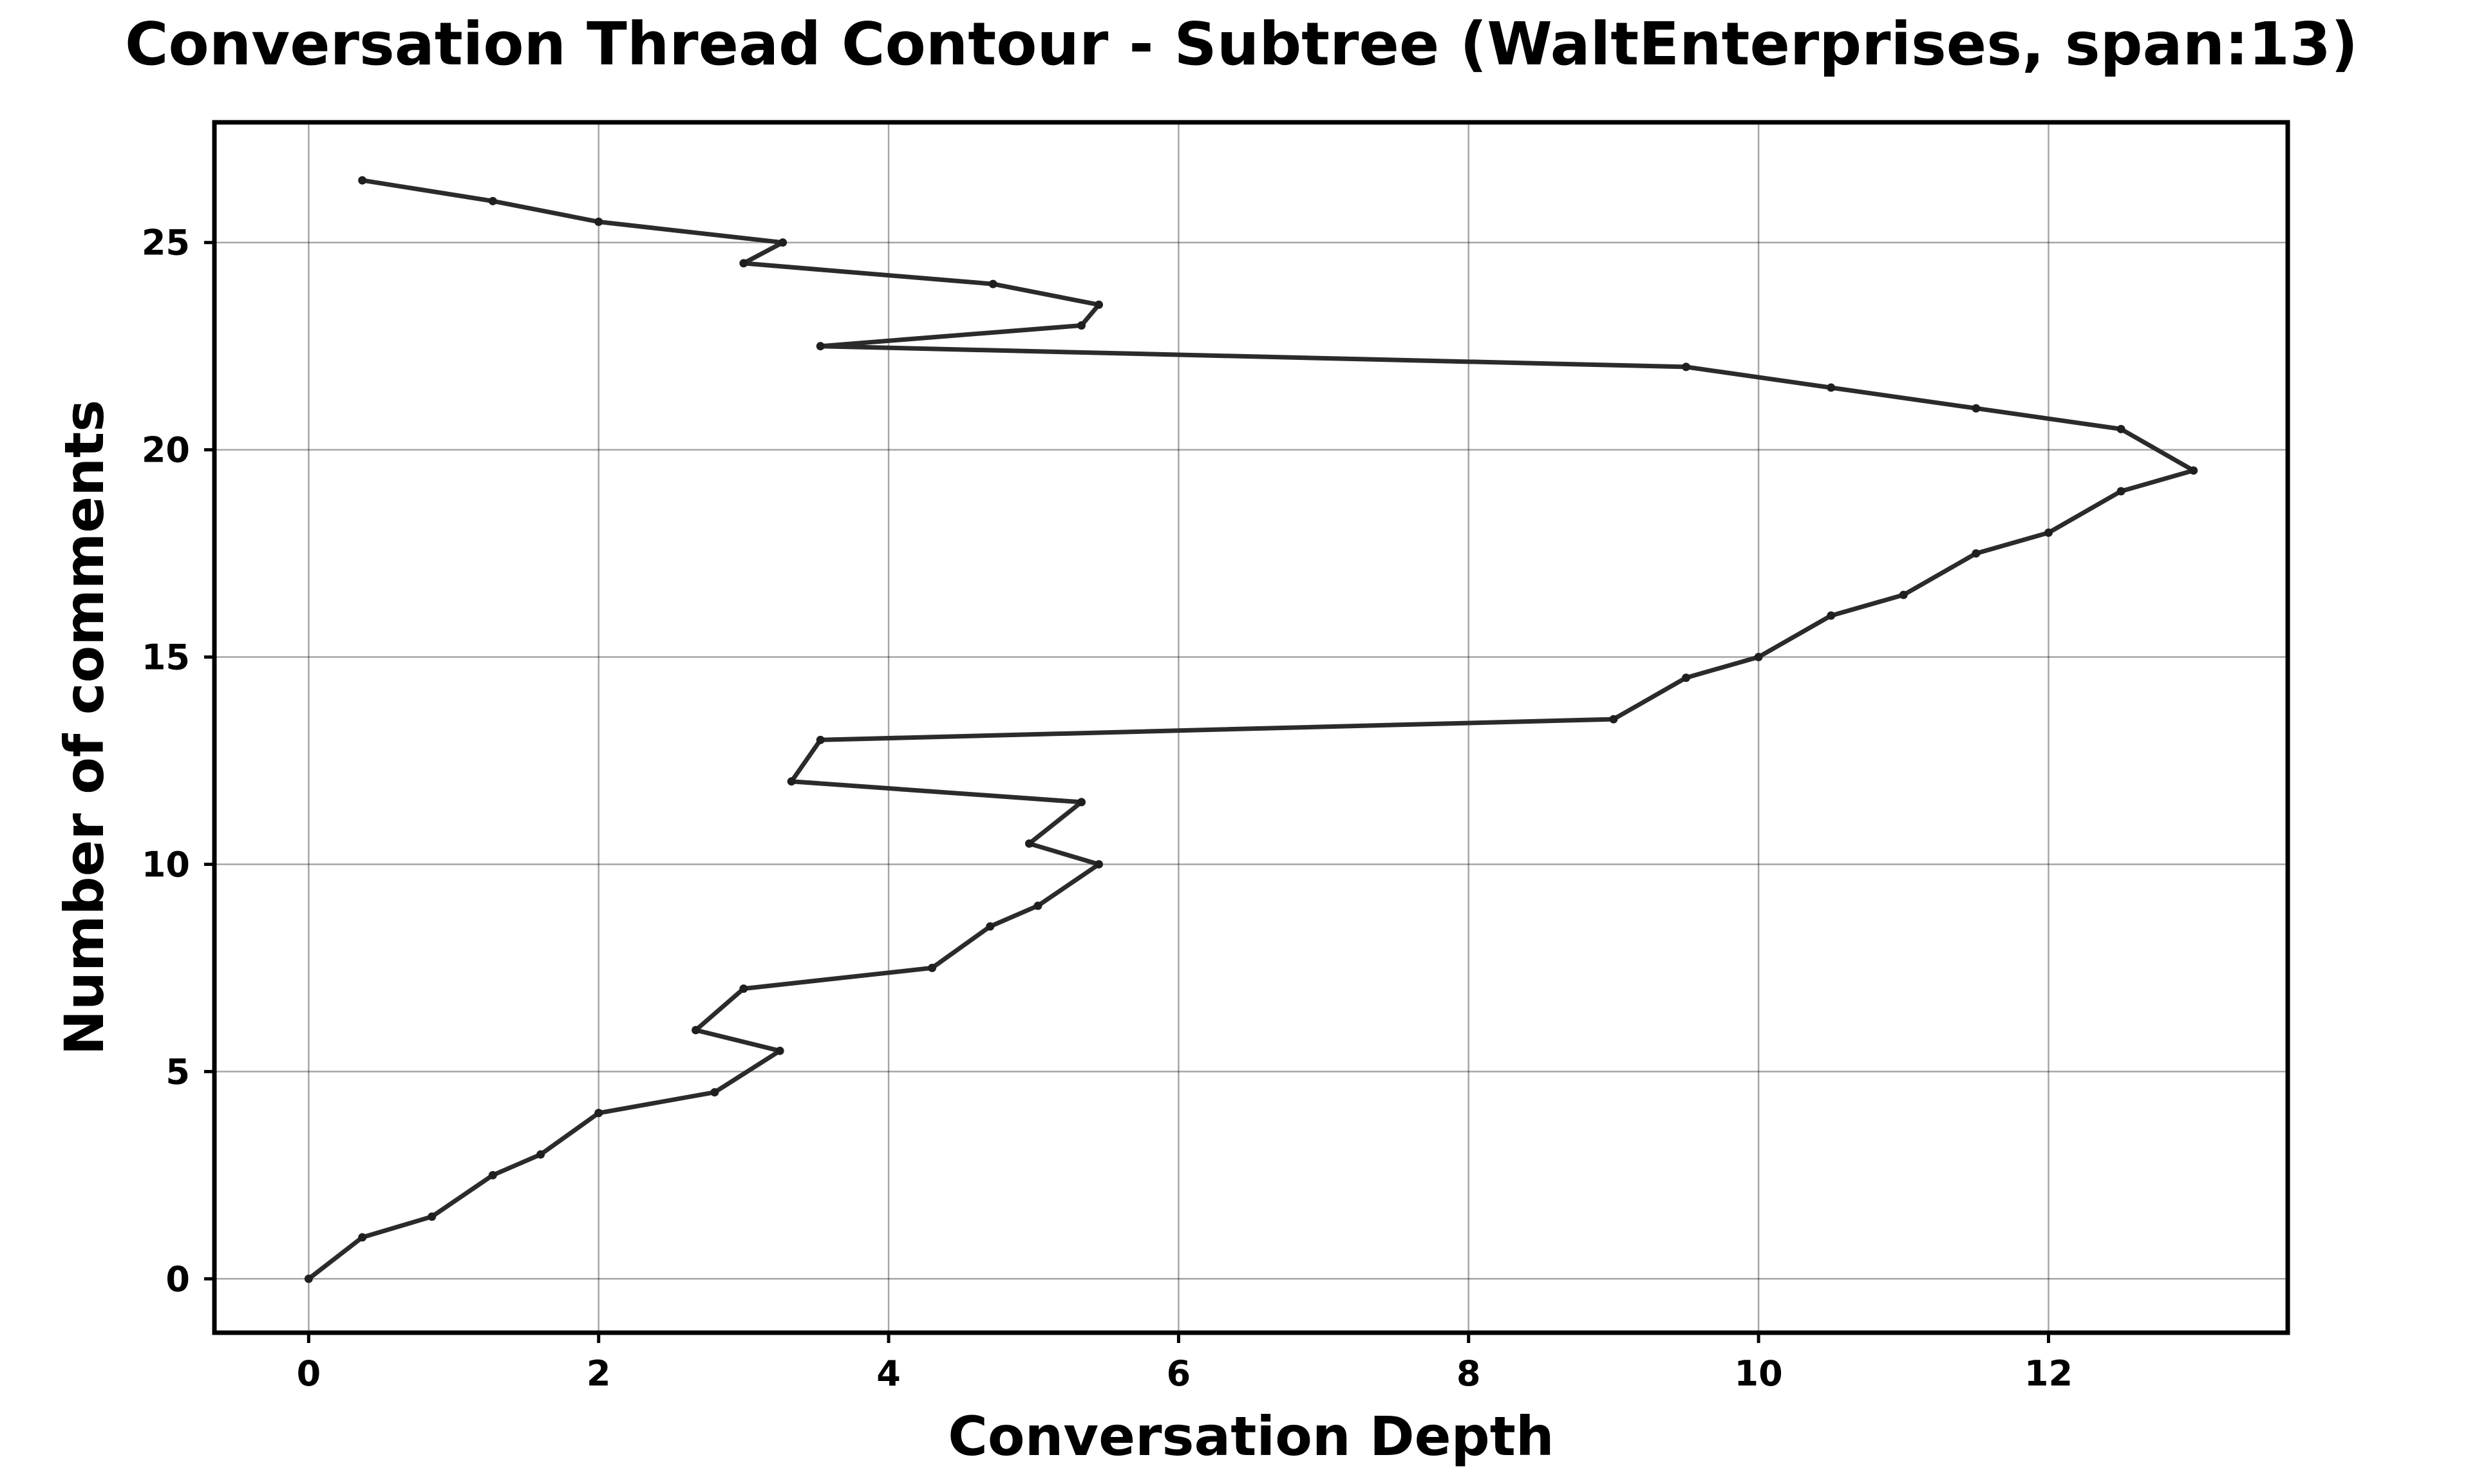 The image size is (2488, 1484). What do you see at coordinates (1251, 1436) in the screenshot?
I see `x-axis-label: Conversation Depth` at bounding box center [1251, 1436].